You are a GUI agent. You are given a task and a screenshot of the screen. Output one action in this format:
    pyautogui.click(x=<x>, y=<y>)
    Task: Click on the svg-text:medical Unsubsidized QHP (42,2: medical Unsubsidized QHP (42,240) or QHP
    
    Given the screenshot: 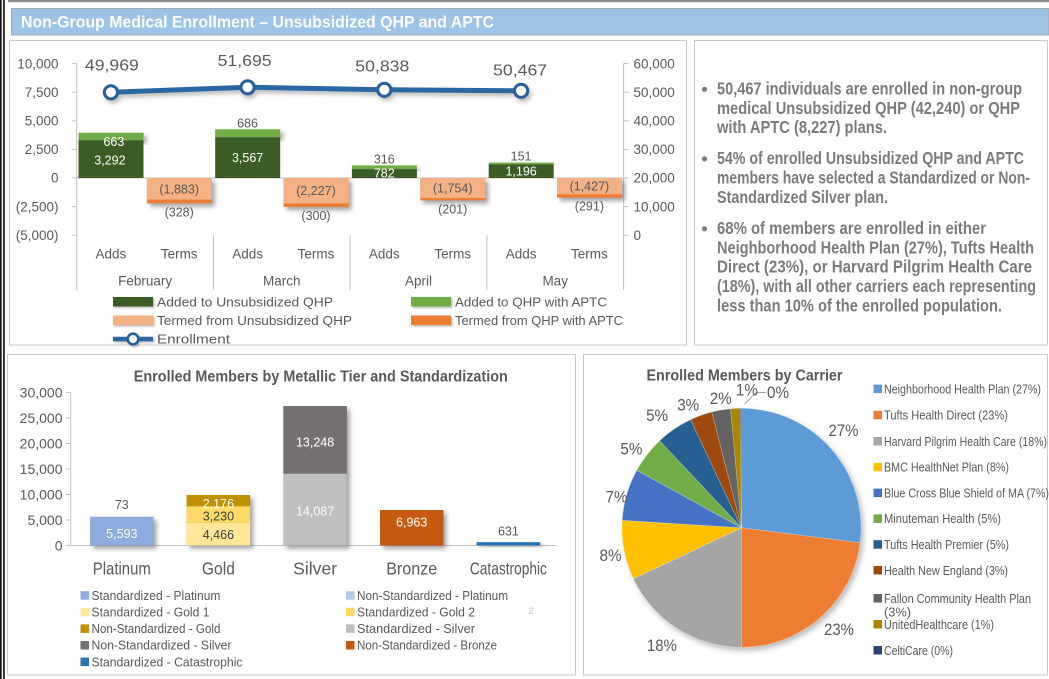 What is the action you would take?
    pyautogui.click(x=868, y=108)
    